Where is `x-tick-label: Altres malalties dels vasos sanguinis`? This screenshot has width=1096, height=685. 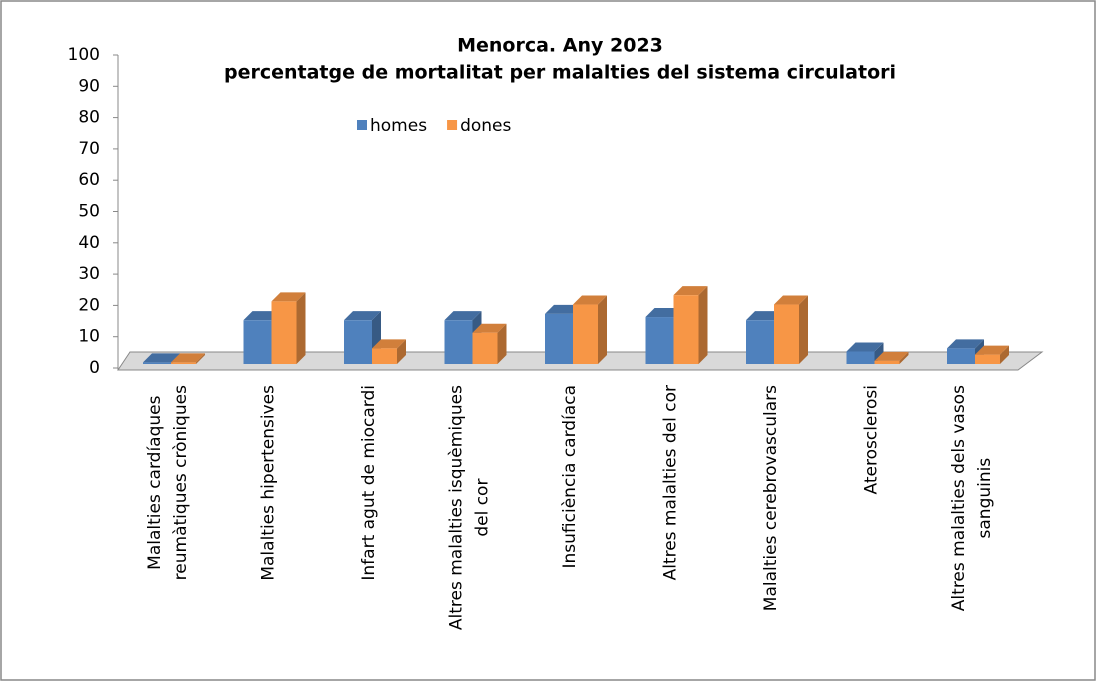 x-tick-label: Altres malalties dels vasos sanguinis is located at coordinates (972, 498).